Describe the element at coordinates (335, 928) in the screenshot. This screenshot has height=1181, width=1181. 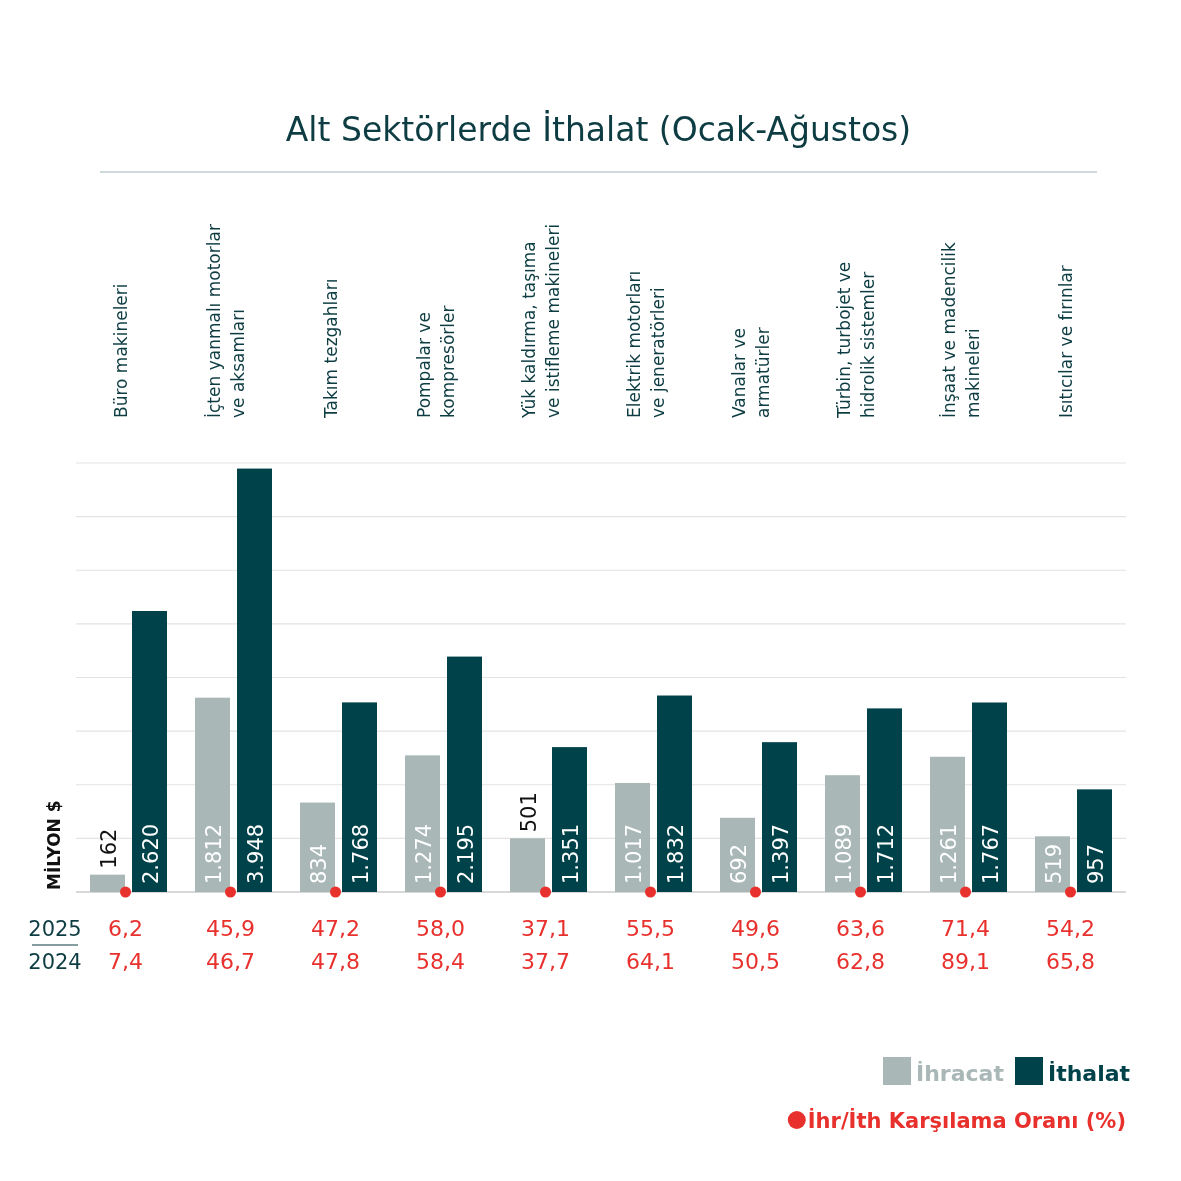
I see `text: 47,2` at that location.